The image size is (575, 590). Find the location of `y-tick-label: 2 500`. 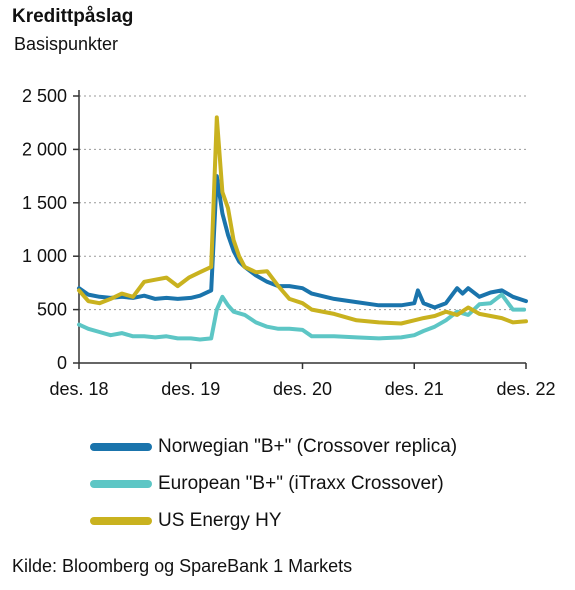

y-tick-label: 2 500 is located at coordinates (44, 96).